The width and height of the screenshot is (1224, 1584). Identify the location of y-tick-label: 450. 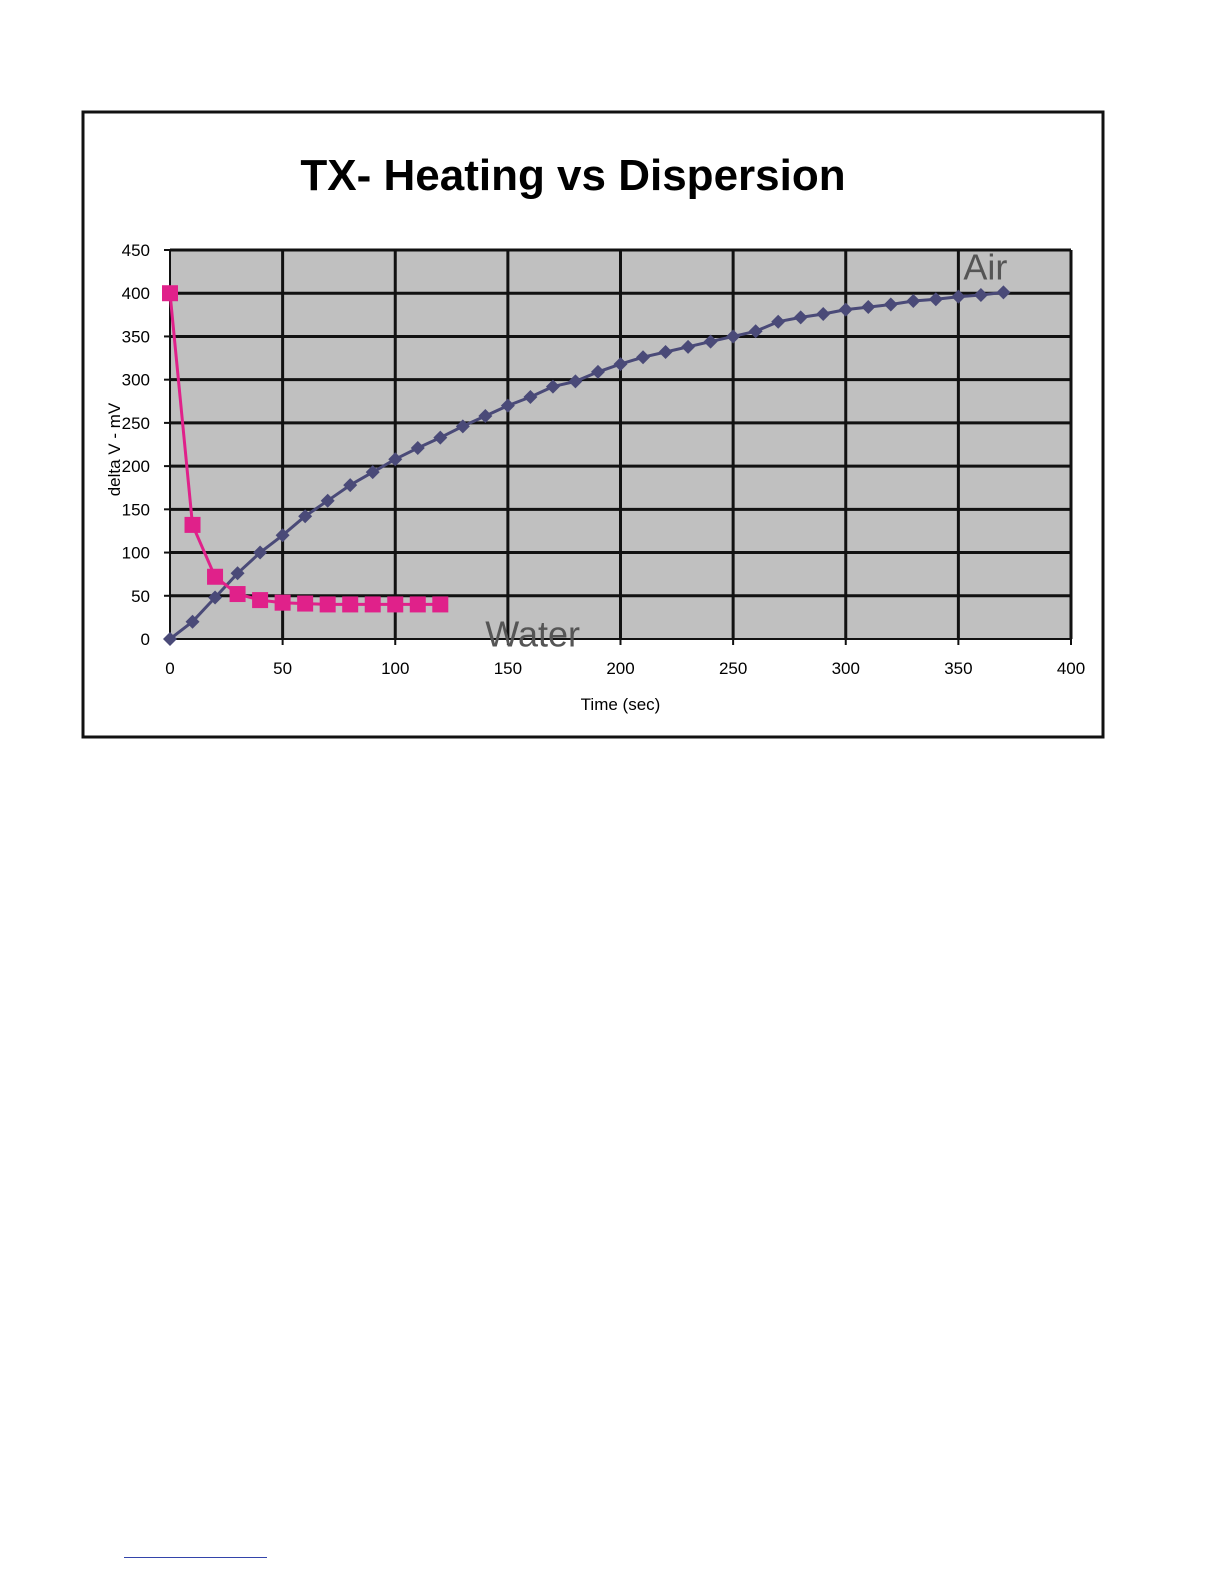
(136, 250).